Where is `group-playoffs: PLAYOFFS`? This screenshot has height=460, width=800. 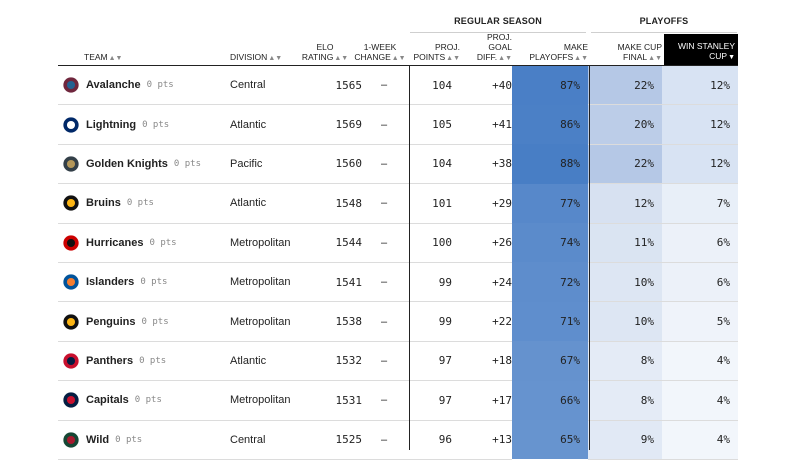
group-playoffs: PLAYOFFS is located at coordinates (664, 24).